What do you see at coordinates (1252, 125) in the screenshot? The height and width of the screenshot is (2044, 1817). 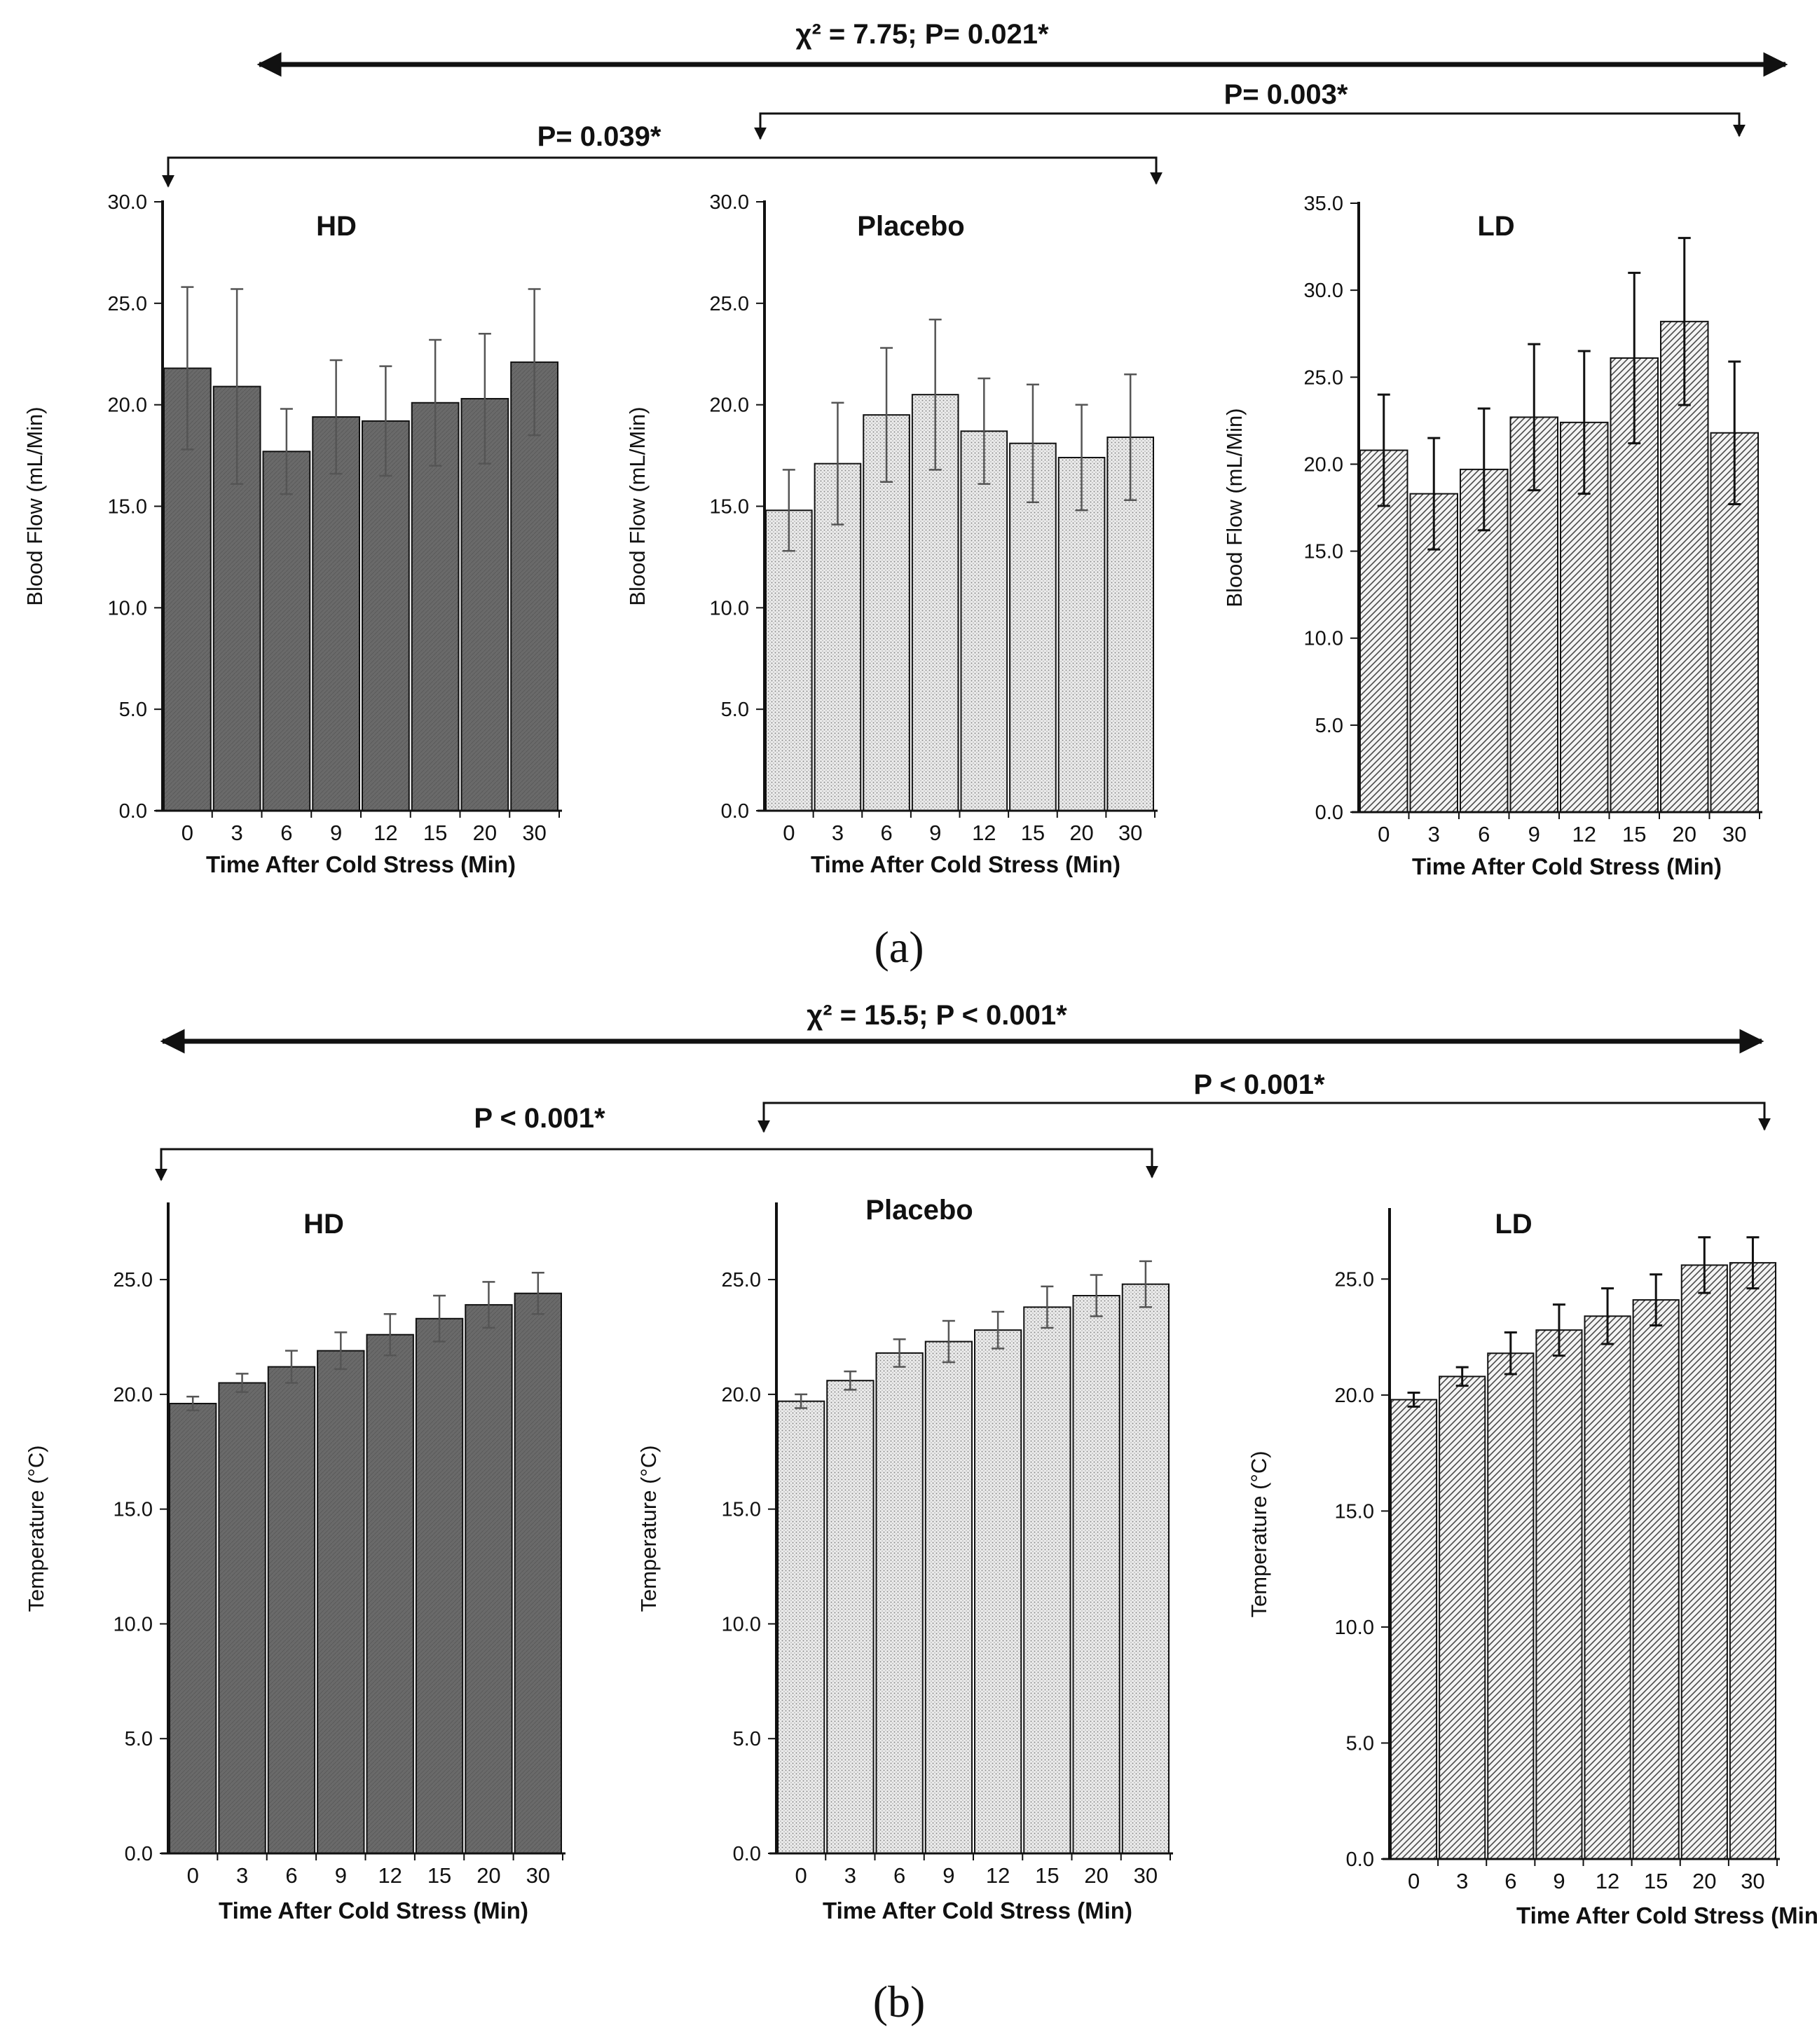 I see `bracket-placebo-ld-a` at bounding box center [1252, 125].